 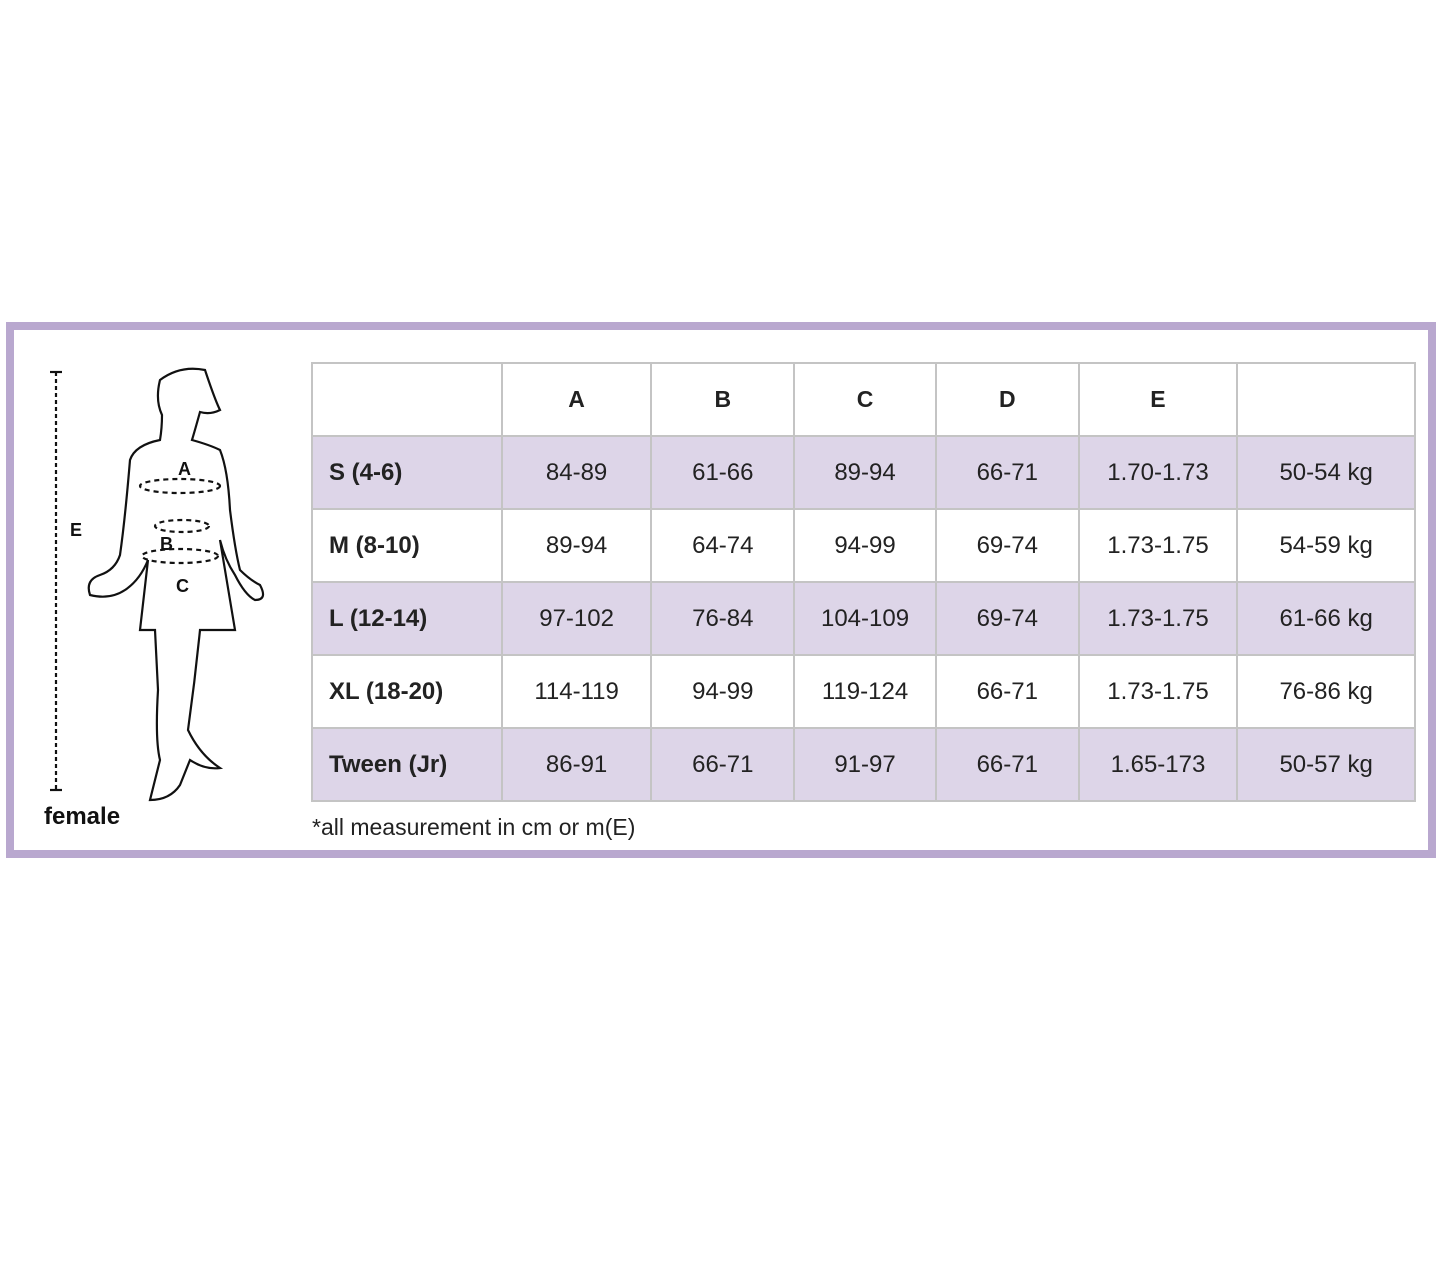 What do you see at coordinates (157, 584) in the screenshot?
I see `female-figure-illustration: E A B C` at bounding box center [157, 584].